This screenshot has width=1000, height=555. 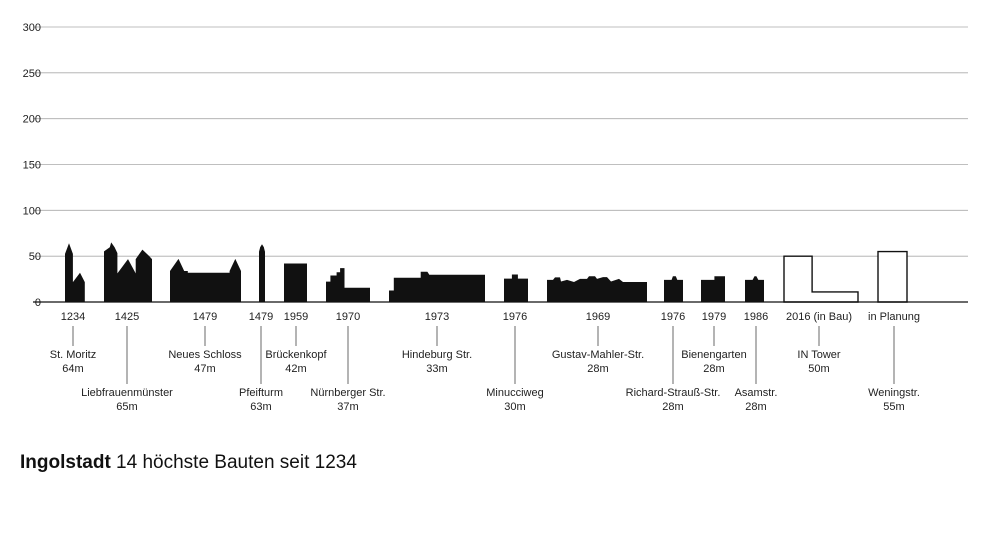 What do you see at coordinates (347, 407) in the screenshot?
I see `building-height-label: 37m` at bounding box center [347, 407].